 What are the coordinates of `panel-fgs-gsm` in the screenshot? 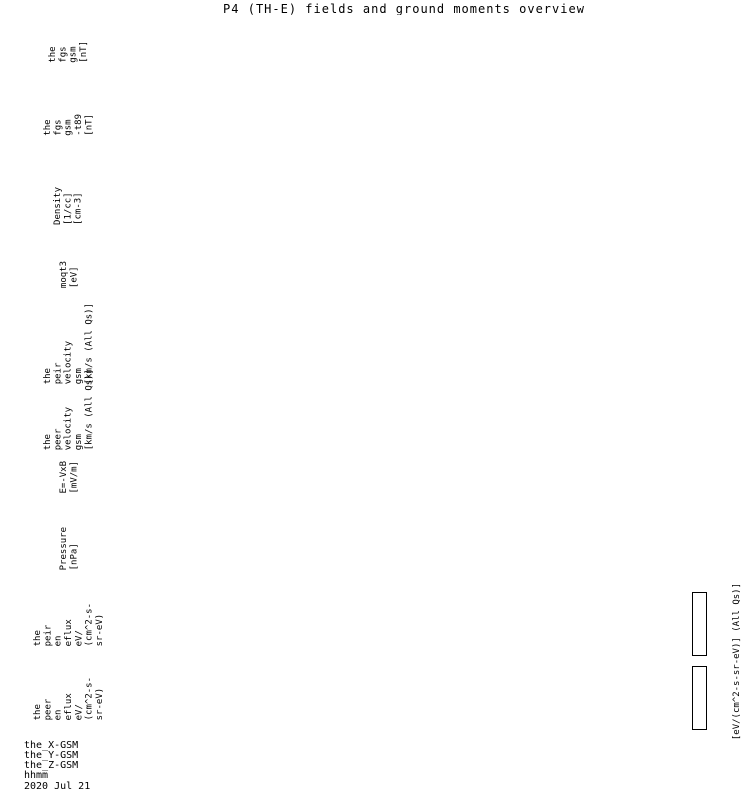 It's located at (404, 51).